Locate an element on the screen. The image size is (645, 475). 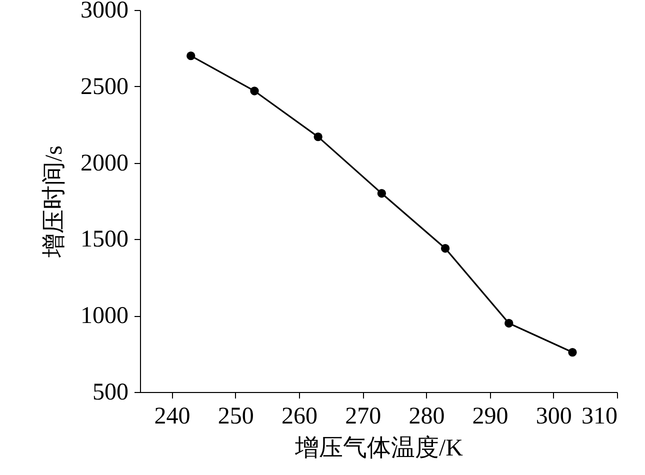
y-tick-label: 2500 is located at coordinates (104, 87).